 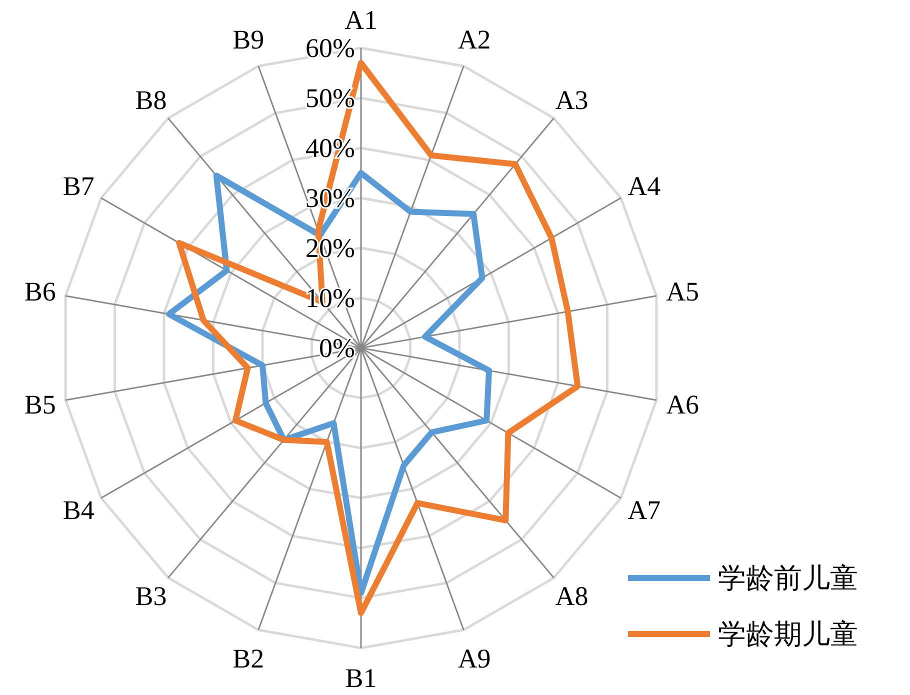 I want to click on spoke-label: B3, so click(x=151, y=596).